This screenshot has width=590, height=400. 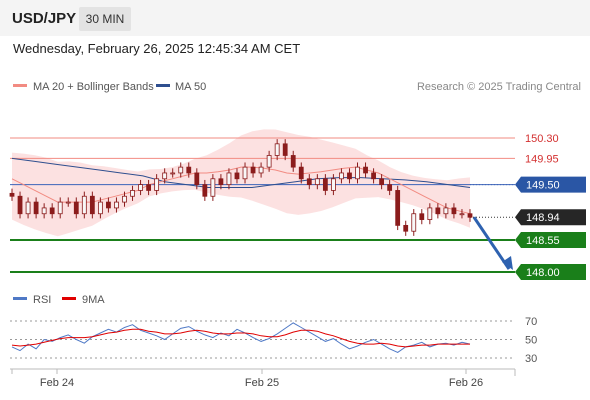 What do you see at coordinates (543, 241) in the screenshot?
I see `price-label-148-55: 148.55` at bounding box center [543, 241].